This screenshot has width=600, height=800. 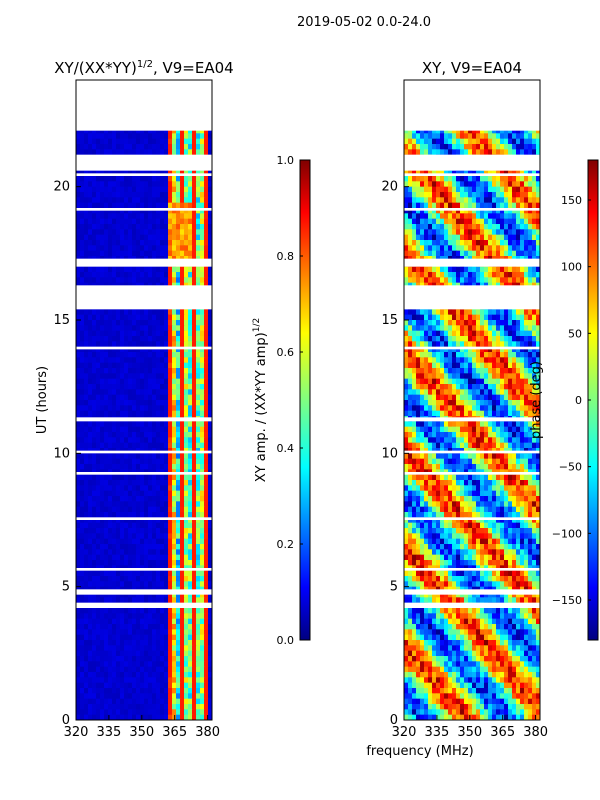 I want to click on y-tick-label: 5, so click(x=66, y=587).